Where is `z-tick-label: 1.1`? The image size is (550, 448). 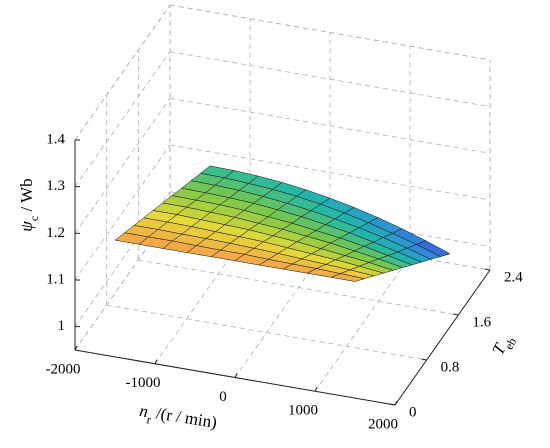
z-tick-label: 1.1 is located at coordinates (55, 279).